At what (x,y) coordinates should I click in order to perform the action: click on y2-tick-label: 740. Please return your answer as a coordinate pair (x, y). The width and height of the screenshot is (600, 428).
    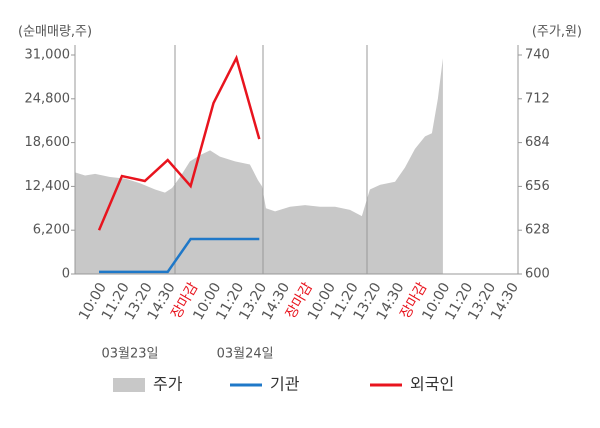
    Looking at the image, I should click on (537, 55).